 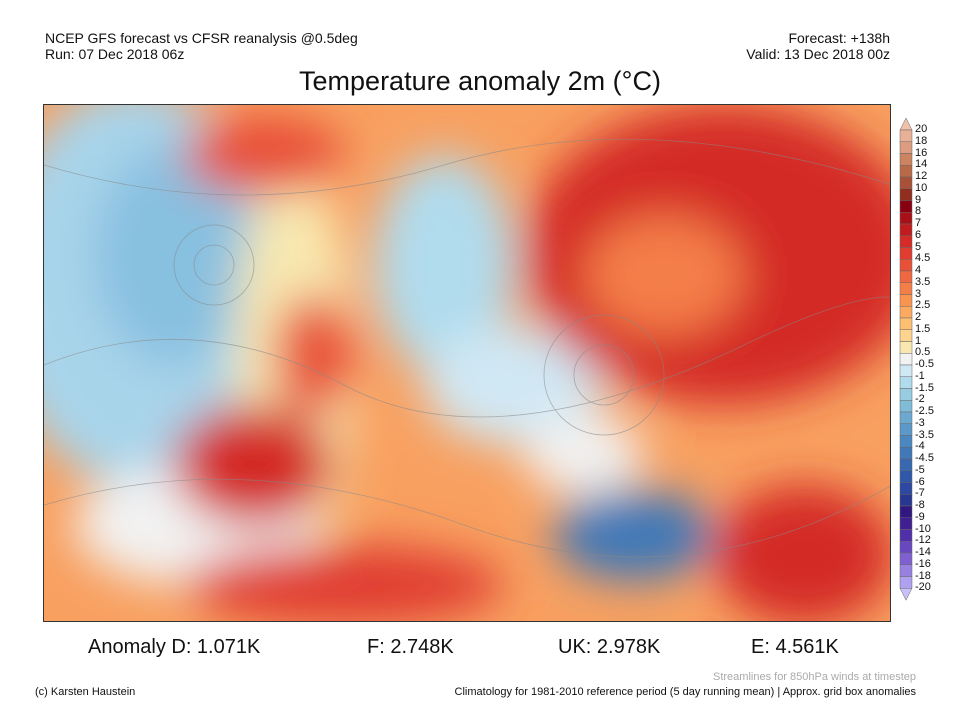 What do you see at coordinates (918, 199) in the screenshot?
I see `colorbar-label: 9` at bounding box center [918, 199].